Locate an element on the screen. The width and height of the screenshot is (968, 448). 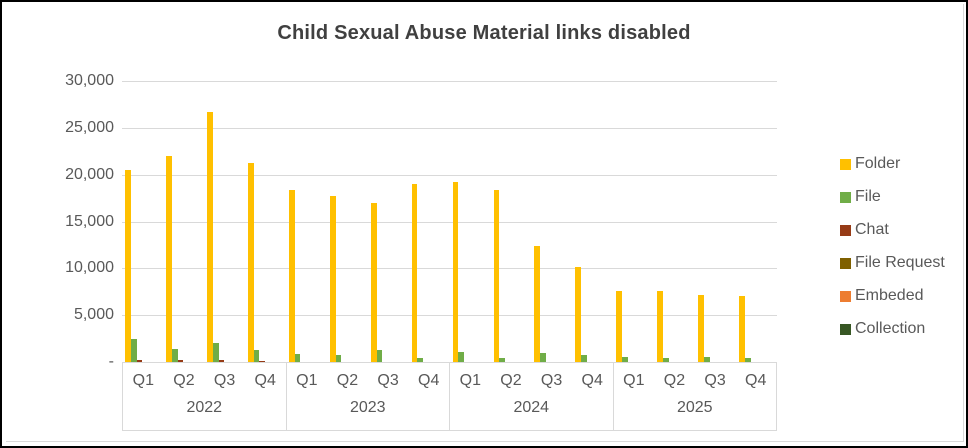
bar-group-2024-q1 is located at coordinates (470, 221).